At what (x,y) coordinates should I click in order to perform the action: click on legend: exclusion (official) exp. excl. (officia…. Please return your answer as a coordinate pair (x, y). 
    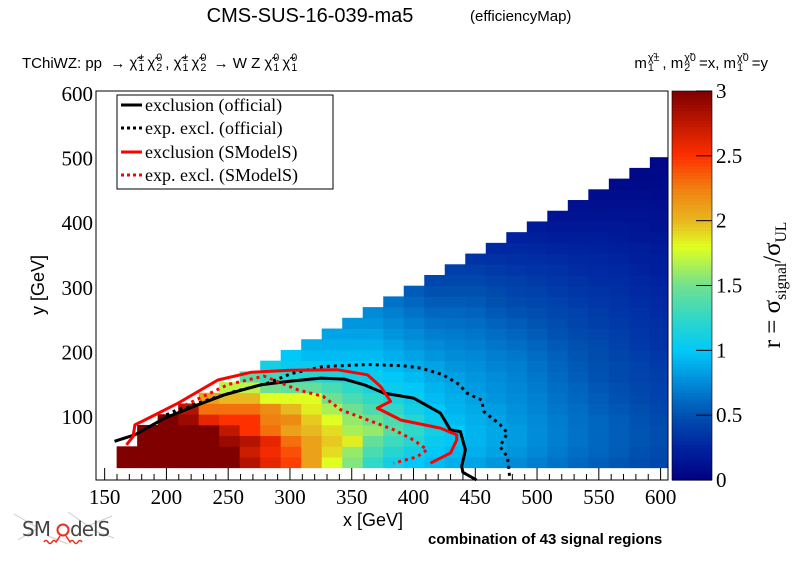
    Looking at the image, I should click on (225, 142).